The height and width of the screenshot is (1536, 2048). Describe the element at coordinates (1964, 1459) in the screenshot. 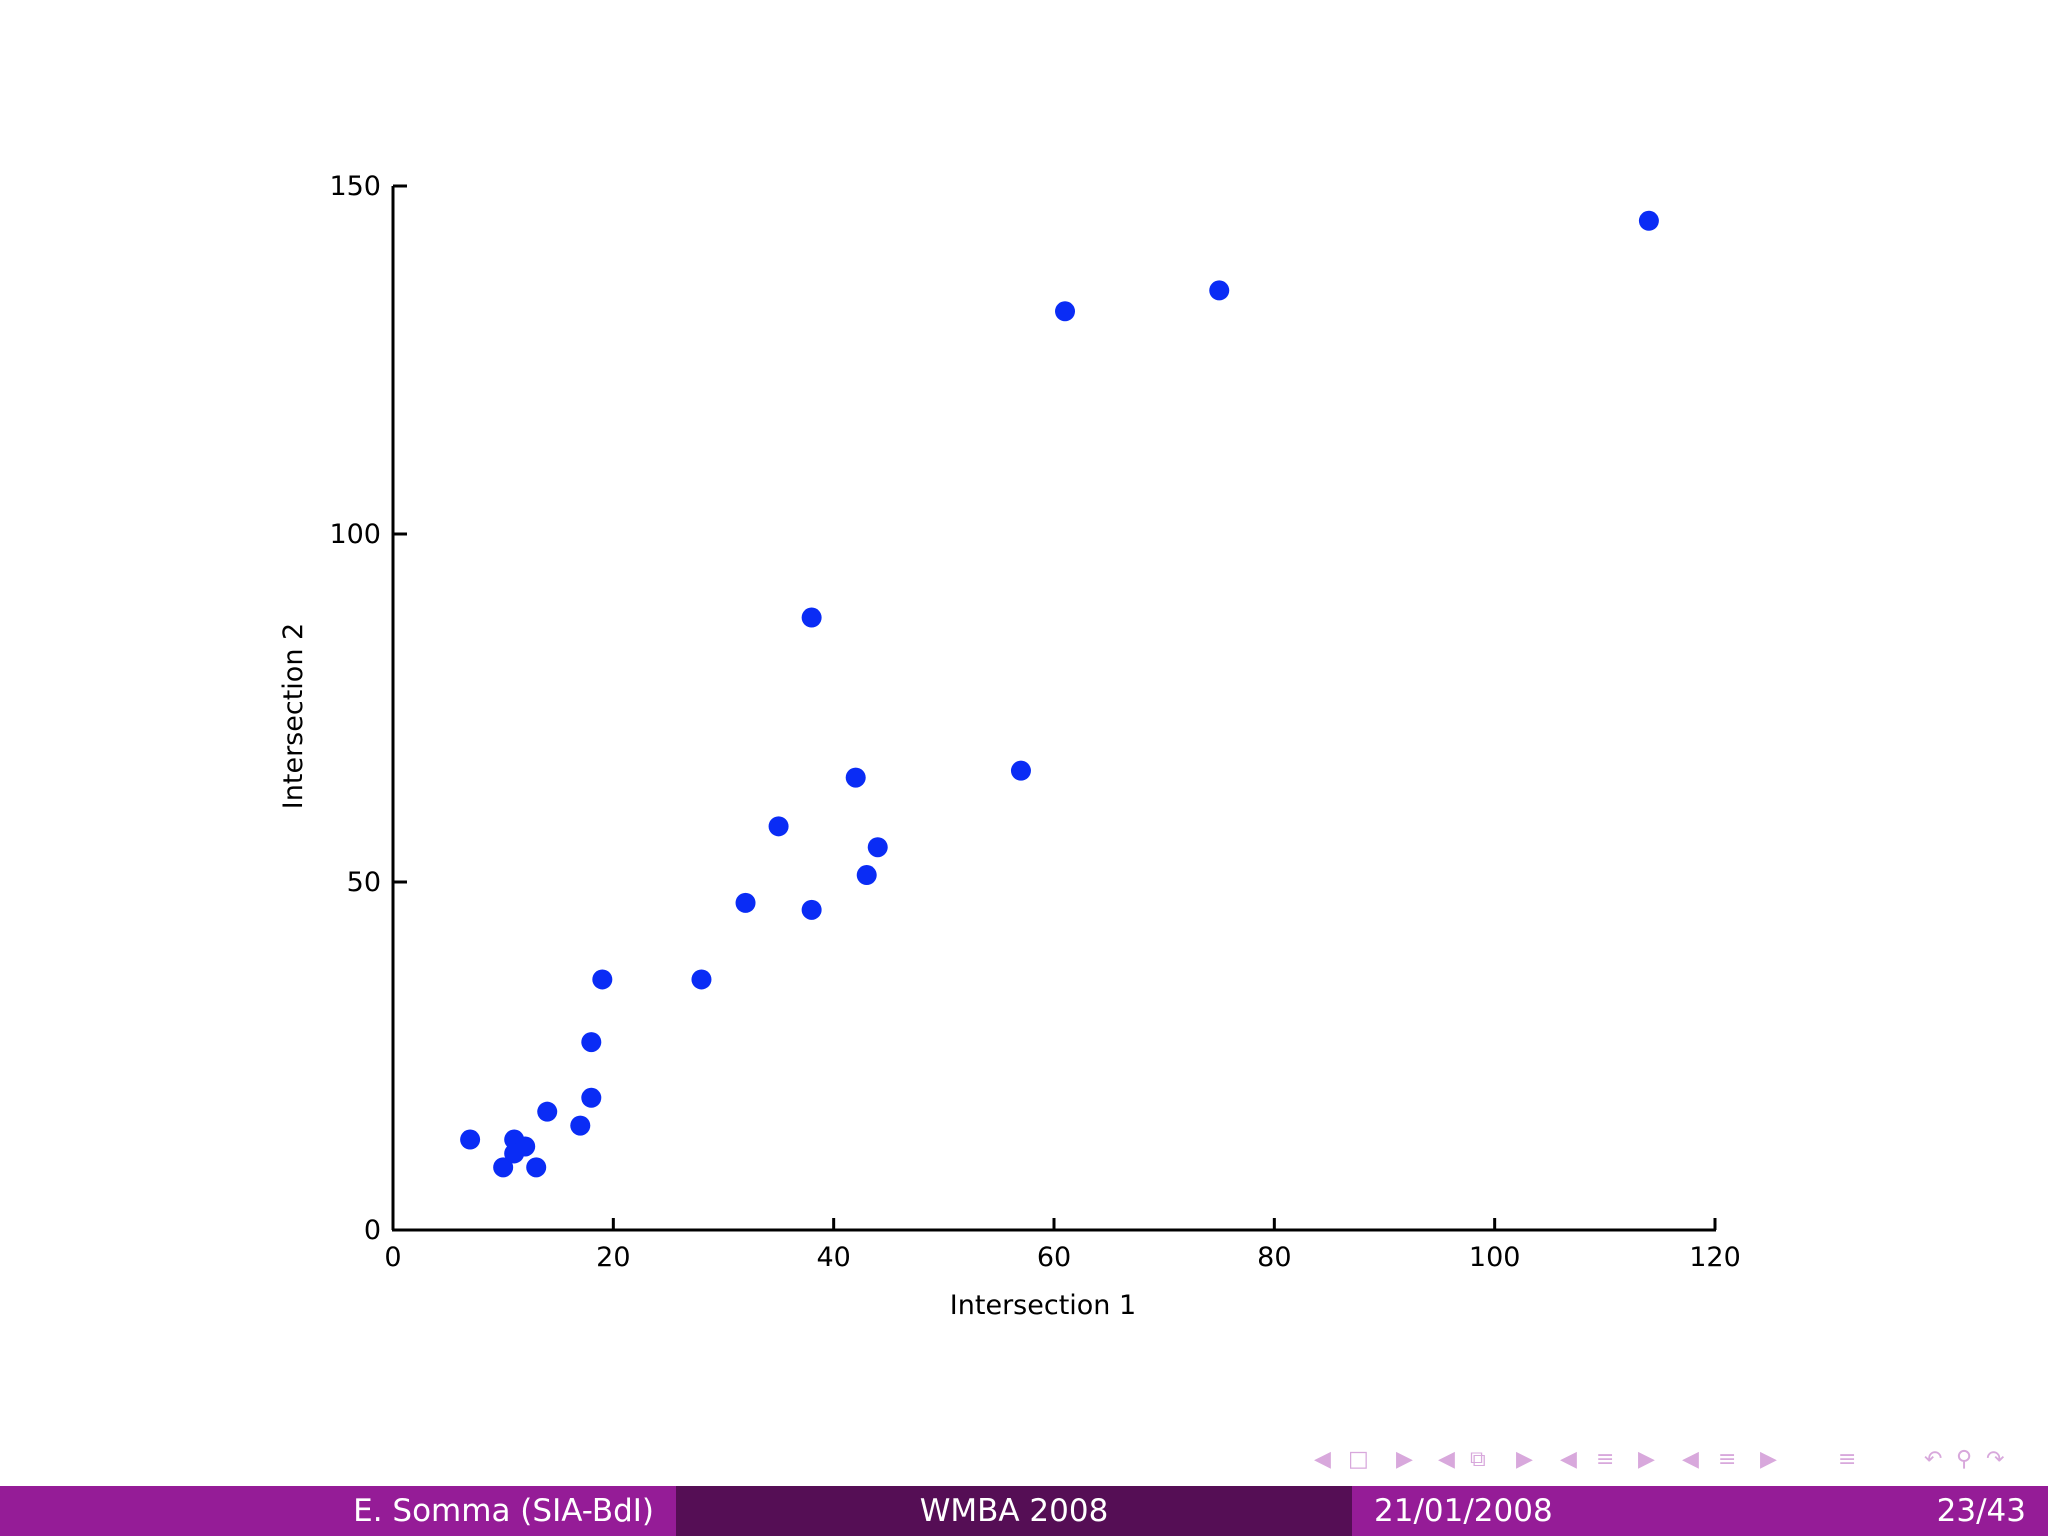

I see `nav-search-icon: ⚲` at that location.